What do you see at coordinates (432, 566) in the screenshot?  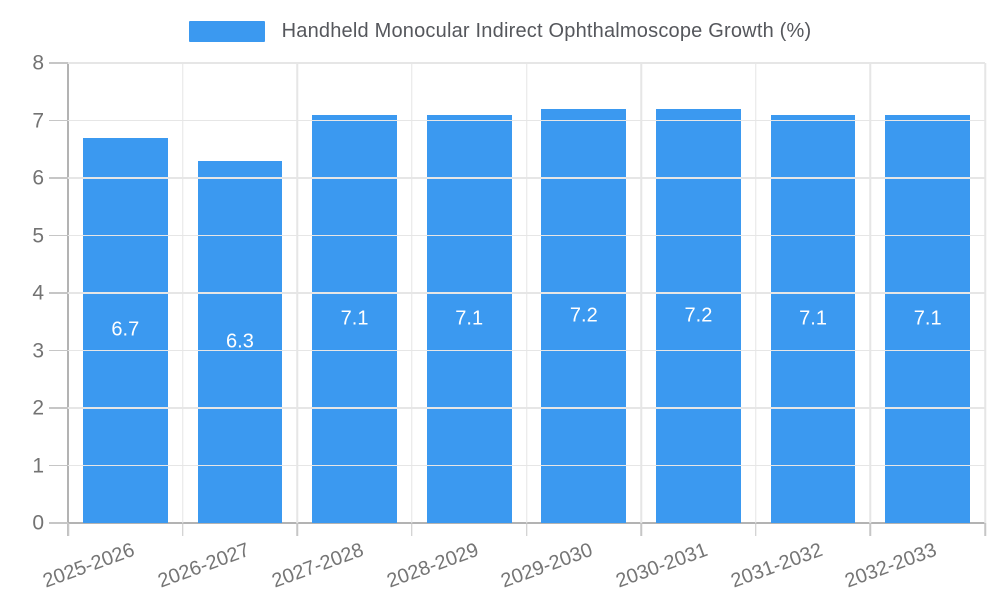 I see `x-axis-tick-label: 2028-2029` at bounding box center [432, 566].